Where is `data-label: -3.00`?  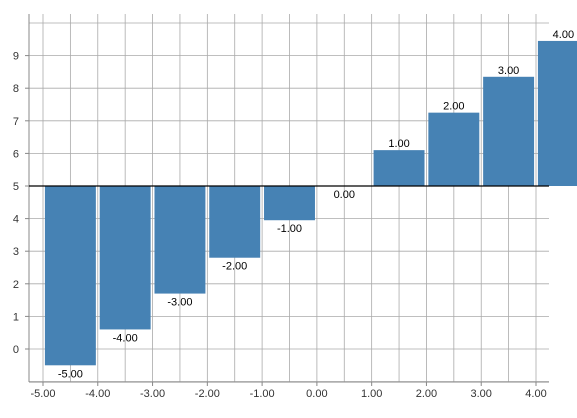
data-label: -3.00 is located at coordinates (179, 303).